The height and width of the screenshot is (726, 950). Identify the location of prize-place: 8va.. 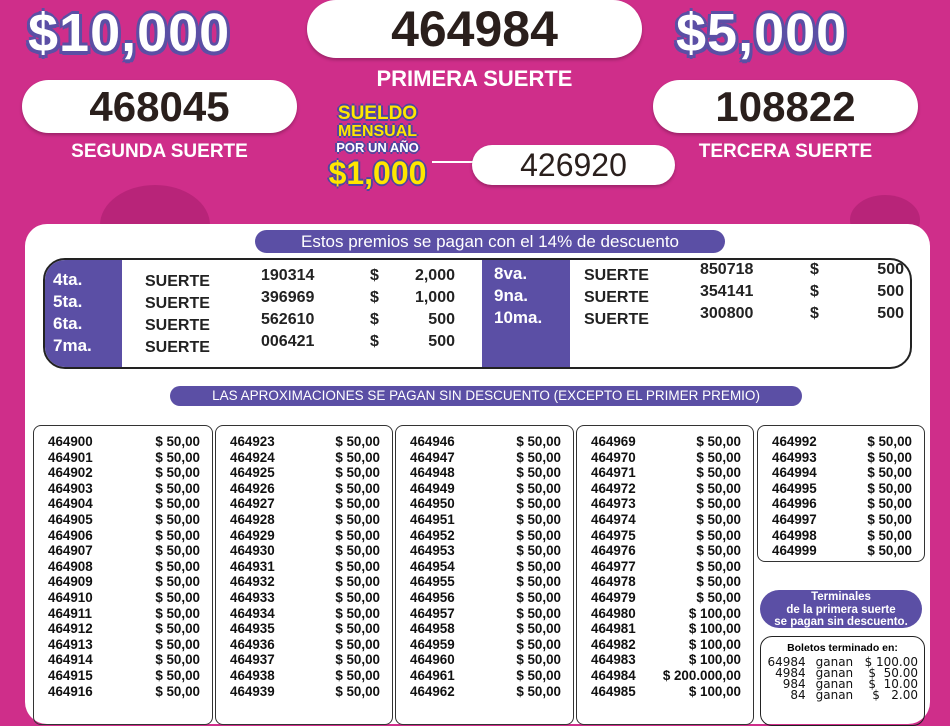
(511, 273).